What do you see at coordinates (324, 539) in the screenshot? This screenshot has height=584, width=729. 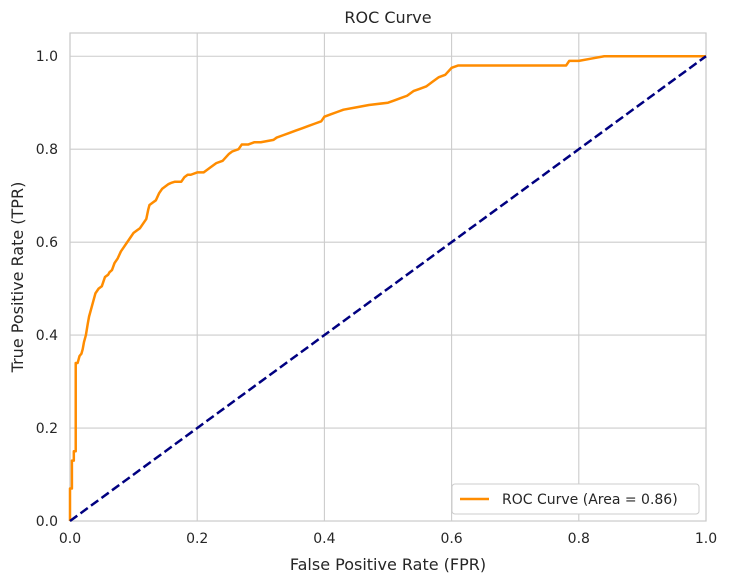 I see `x-tick-label: 0.4` at bounding box center [324, 539].